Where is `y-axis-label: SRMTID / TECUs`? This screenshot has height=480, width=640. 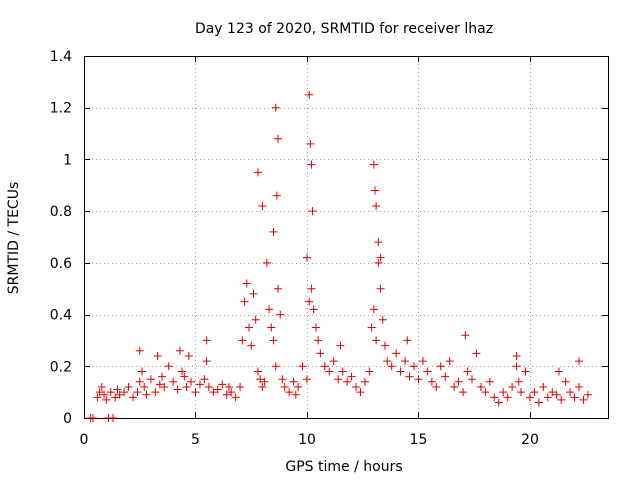 y-axis-label: SRMTID / TECUs is located at coordinates (14, 238).